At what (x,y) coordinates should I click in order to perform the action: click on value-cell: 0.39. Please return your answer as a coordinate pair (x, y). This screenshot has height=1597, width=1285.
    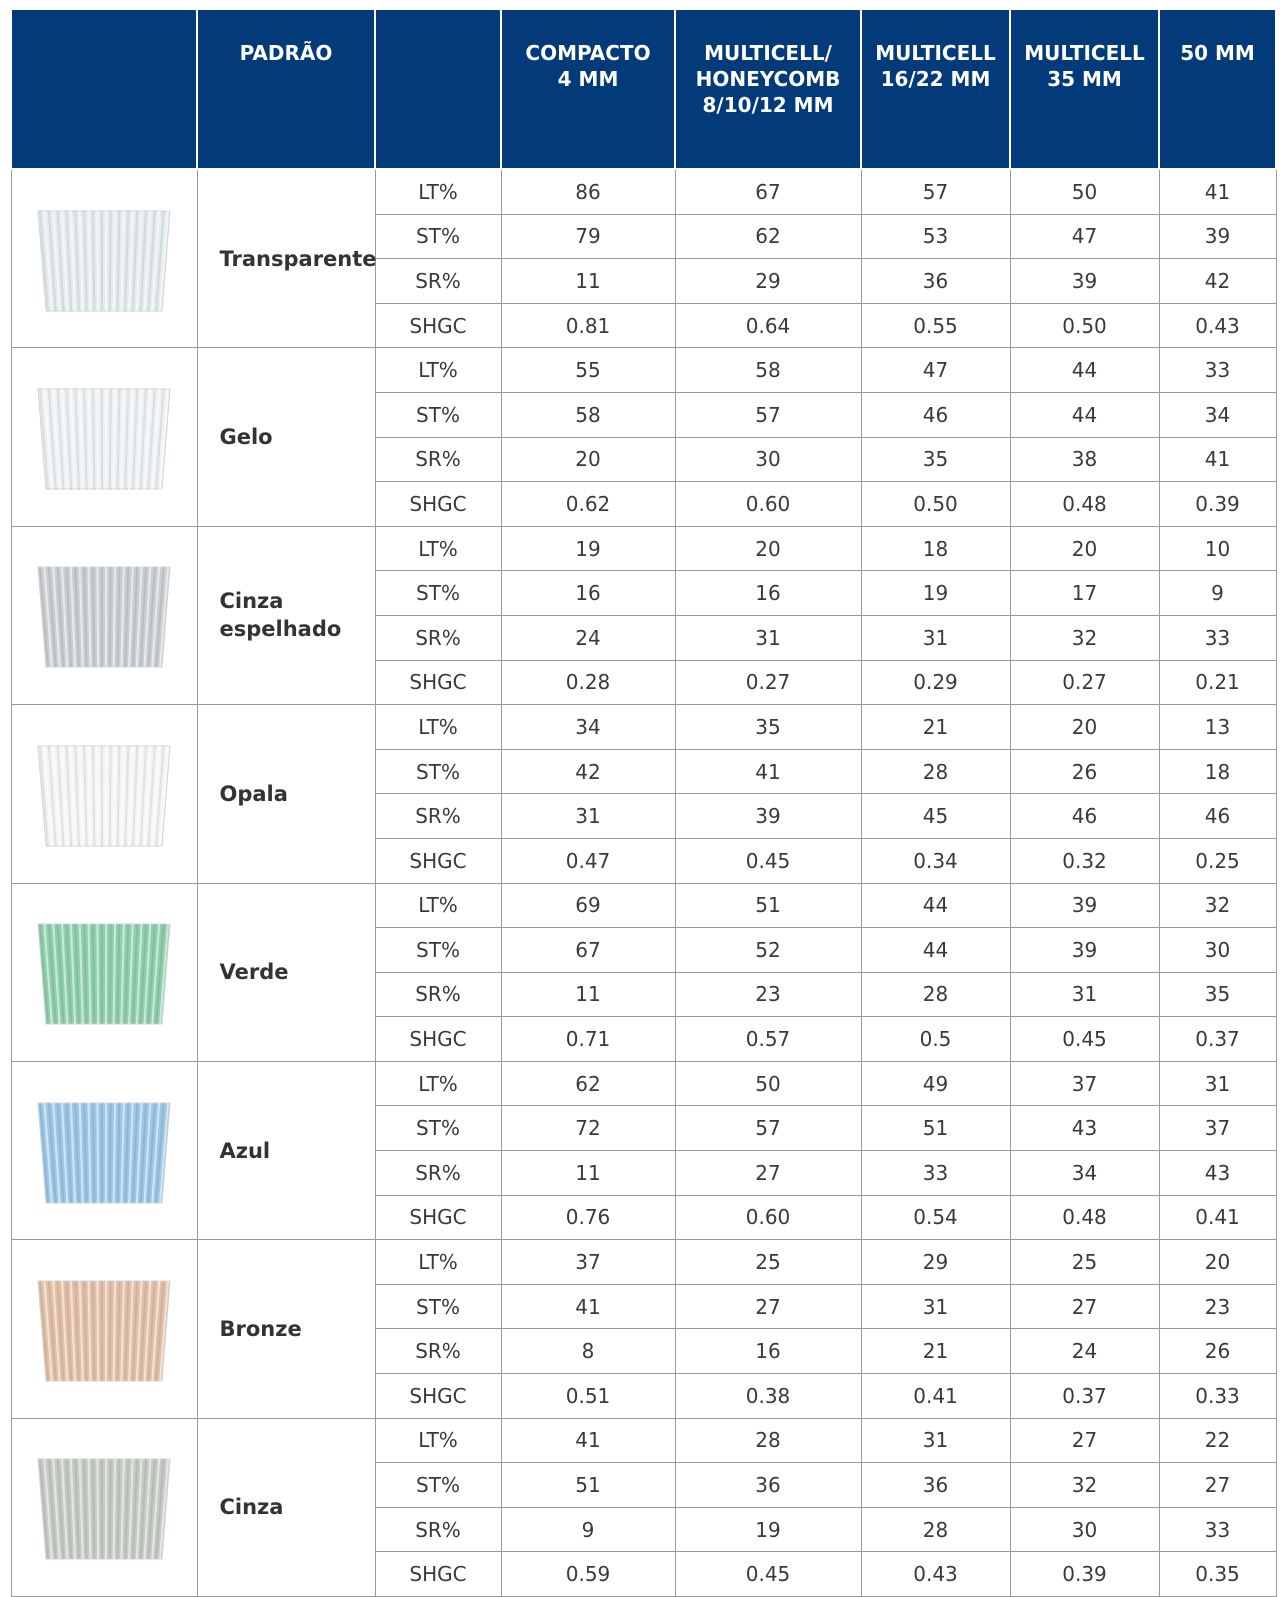
    Looking at the image, I should click on (1084, 1574).